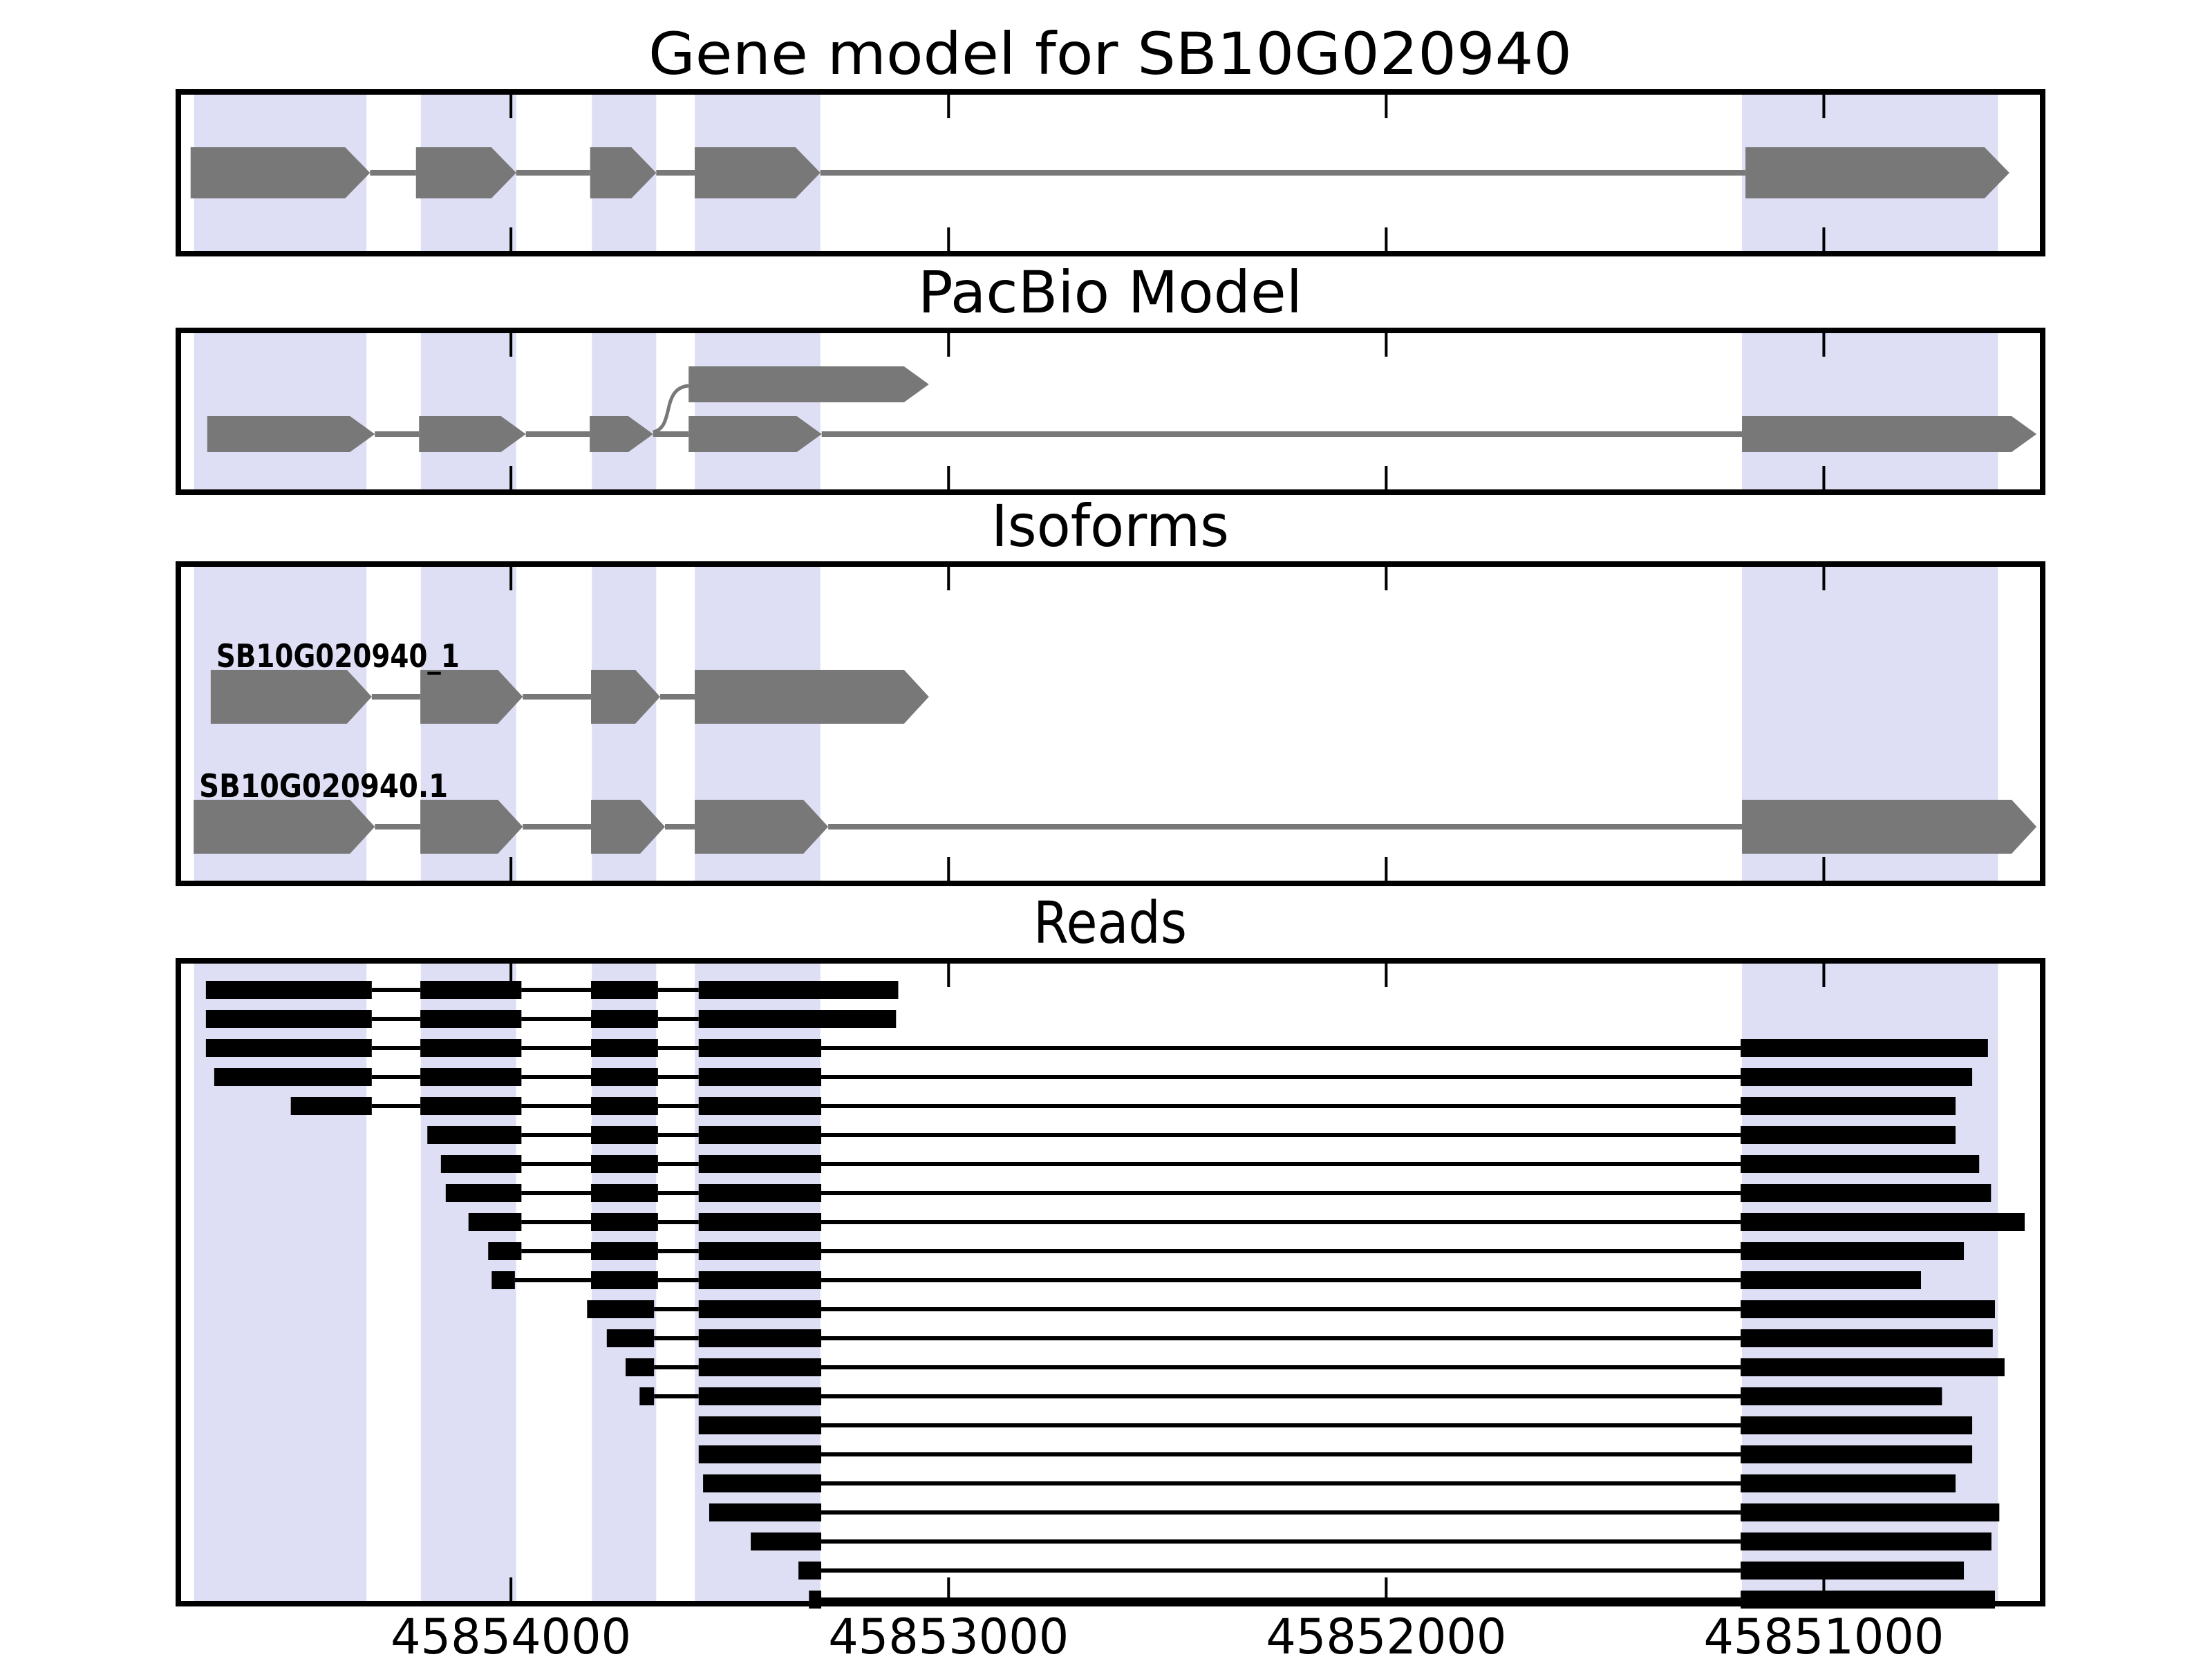 The height and width of the screenshot is (1659, 2212). Describe the element at coordinates (569, 680) in the screenshot. I see `isoform-row: SB10G020940_1` at that location.